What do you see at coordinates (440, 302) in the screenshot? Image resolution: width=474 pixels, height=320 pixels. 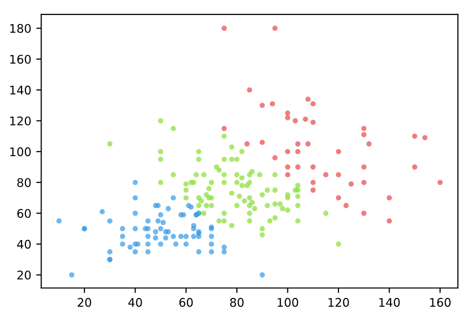 I see `x-tick-label: 160` at bounding box center [440, 302].